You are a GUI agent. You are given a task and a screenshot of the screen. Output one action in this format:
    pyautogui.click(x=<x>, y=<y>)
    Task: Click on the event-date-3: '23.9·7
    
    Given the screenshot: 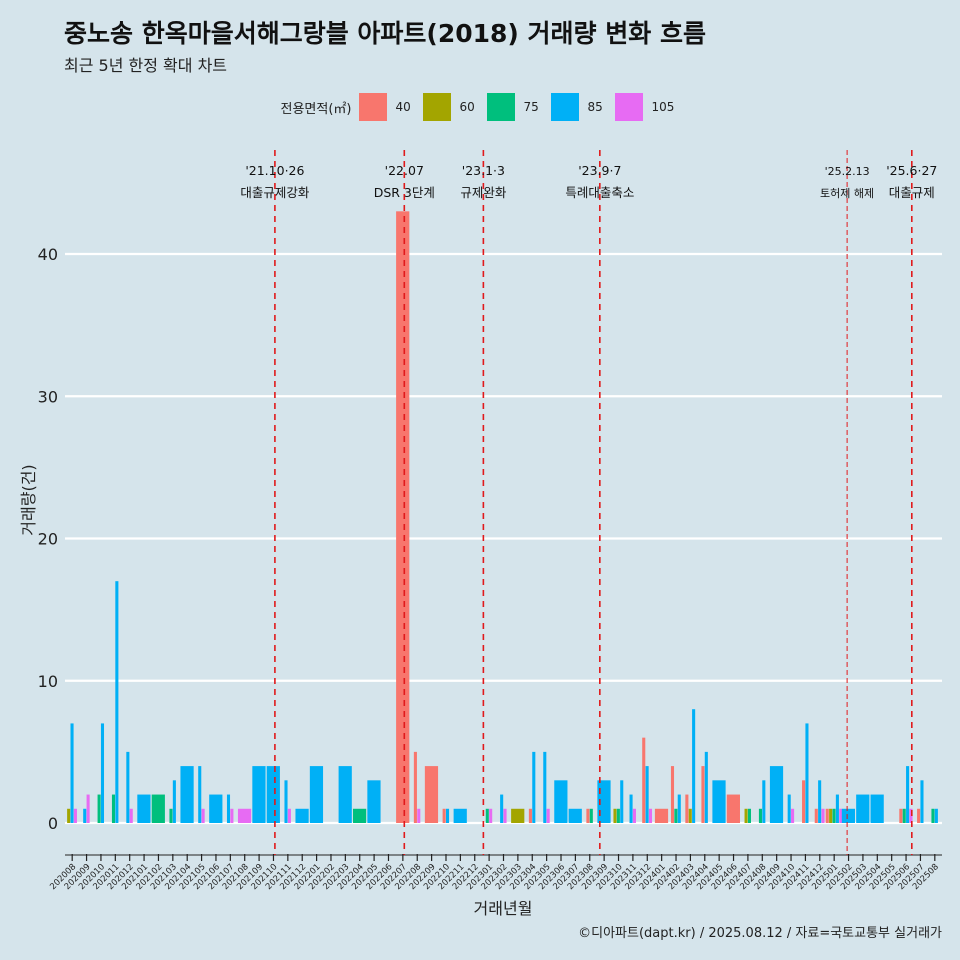 What is the action you would take?
    pyautogui.click(x=599, y=170)
    